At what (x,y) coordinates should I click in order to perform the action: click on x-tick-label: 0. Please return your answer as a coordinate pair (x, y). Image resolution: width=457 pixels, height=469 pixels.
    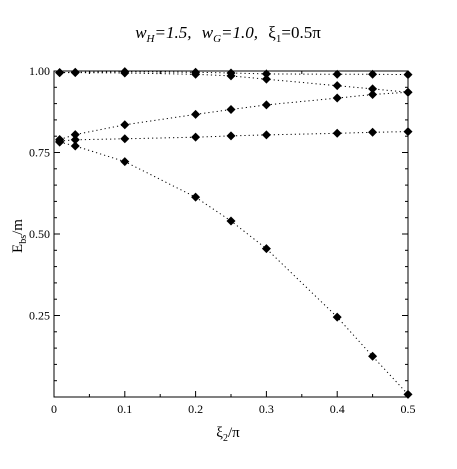
    Looking at the image, I should click on (54, 409).